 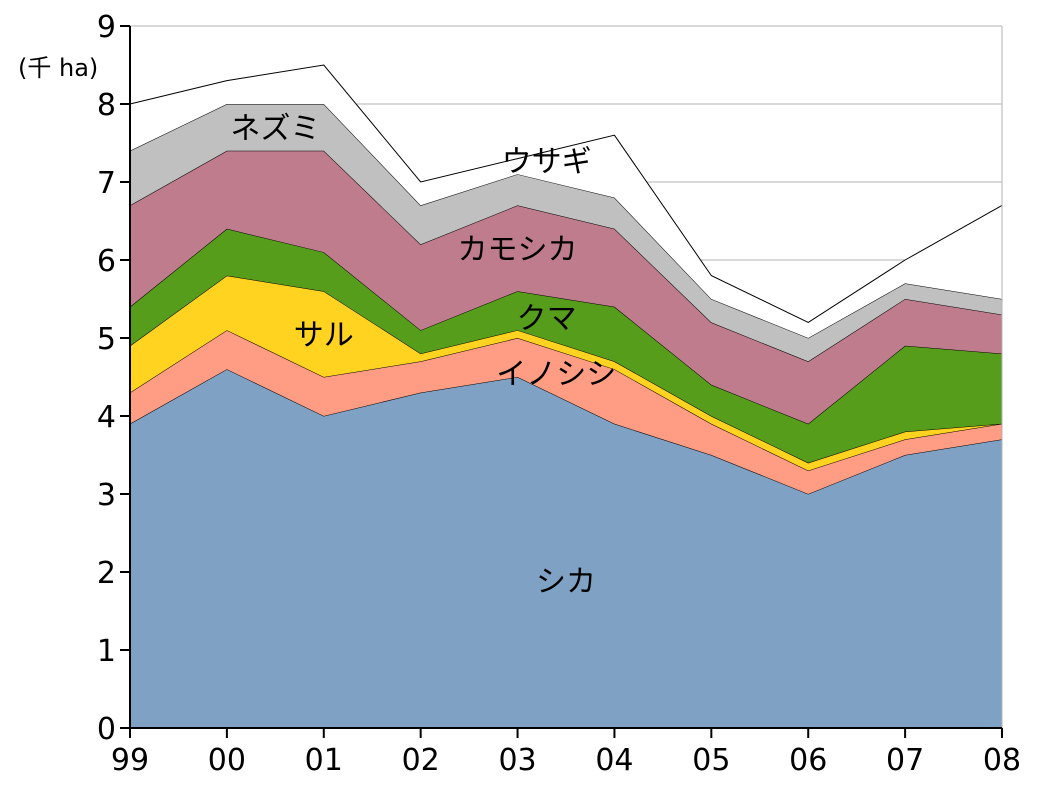 What do you see at coordinates (106, 417) in the screenshot?
I see `y-tick-label-4: 4` at bounding box center [106, 417].